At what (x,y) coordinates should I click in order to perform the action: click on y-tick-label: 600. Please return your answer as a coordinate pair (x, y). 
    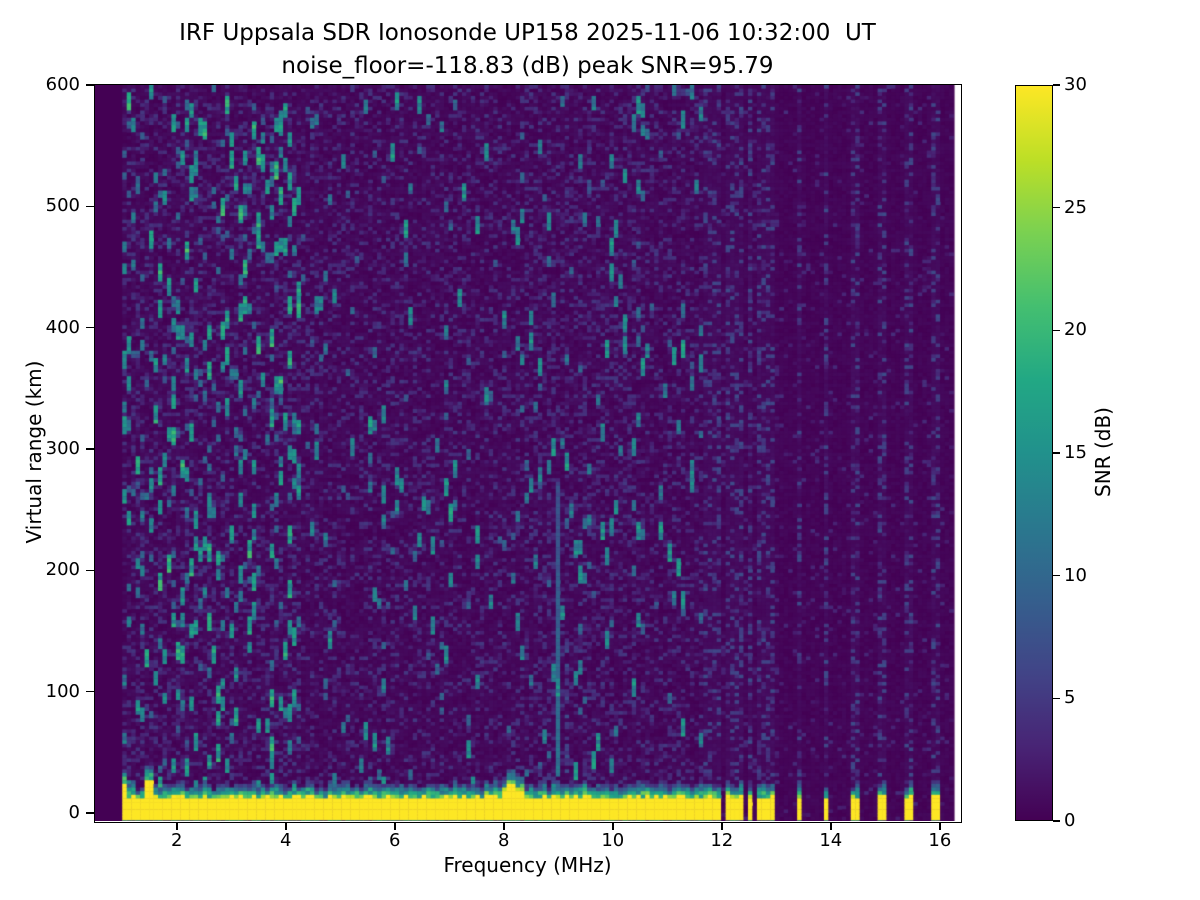
    Looking at the image, I should click on (62, 84).